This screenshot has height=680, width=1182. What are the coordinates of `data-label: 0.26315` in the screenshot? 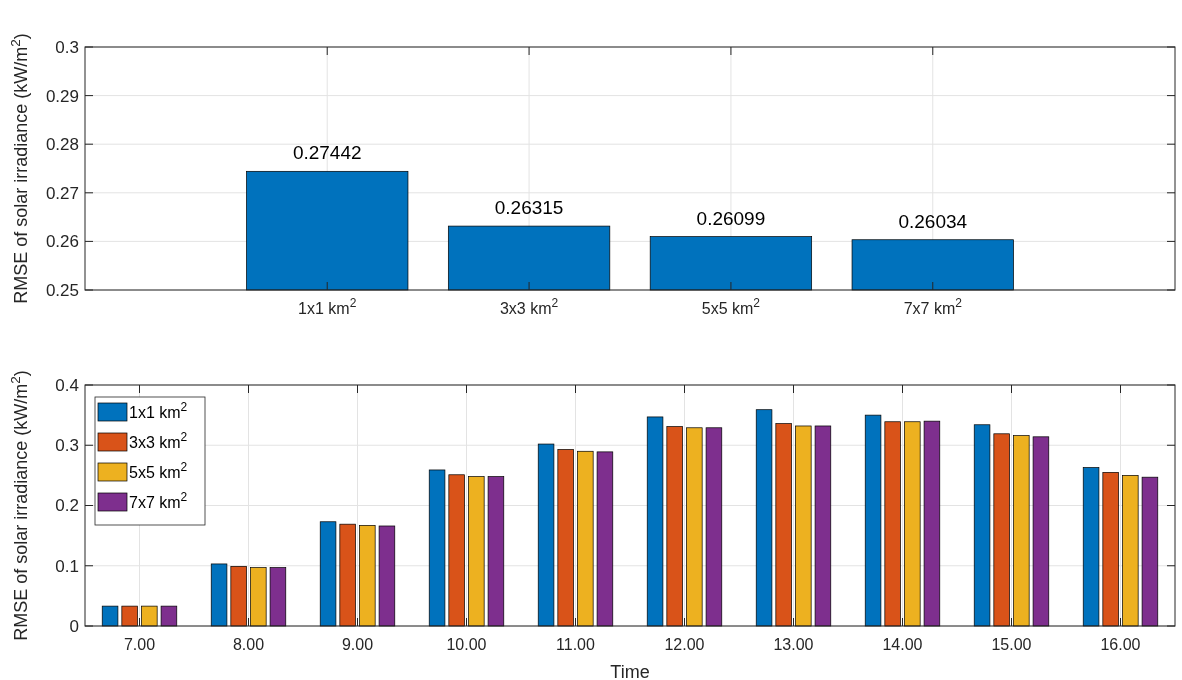 It's located at (529, 208).